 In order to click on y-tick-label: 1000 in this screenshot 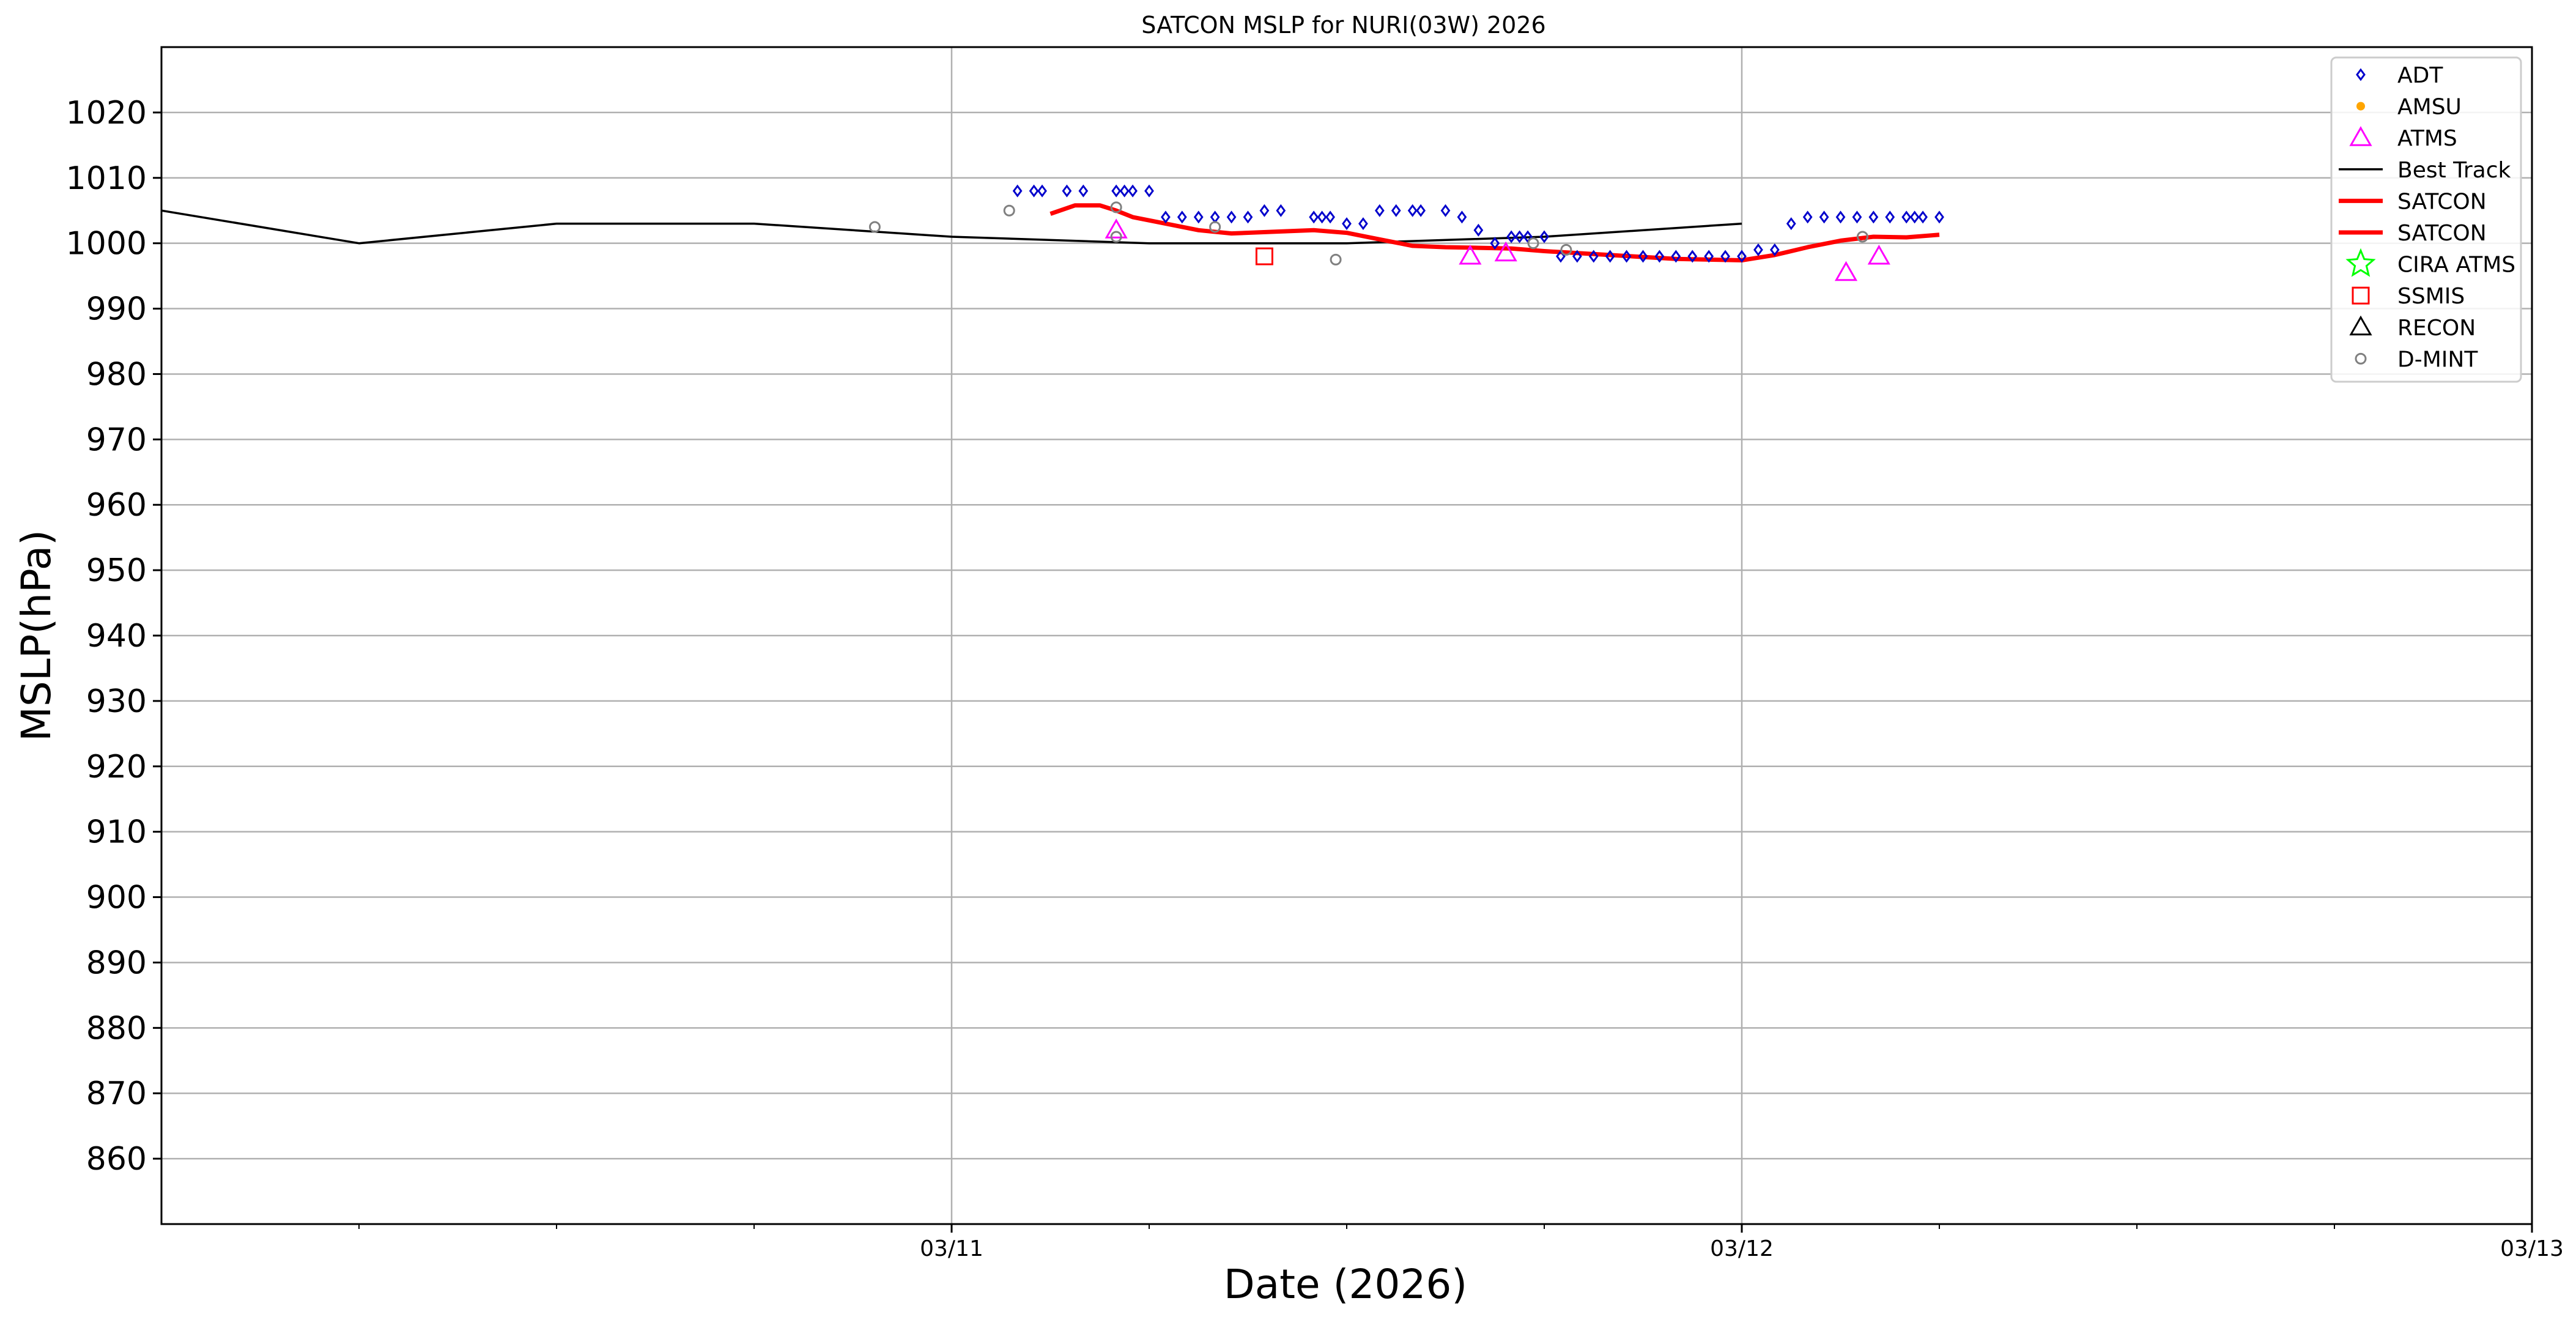, I will do `click(106, 244)`.